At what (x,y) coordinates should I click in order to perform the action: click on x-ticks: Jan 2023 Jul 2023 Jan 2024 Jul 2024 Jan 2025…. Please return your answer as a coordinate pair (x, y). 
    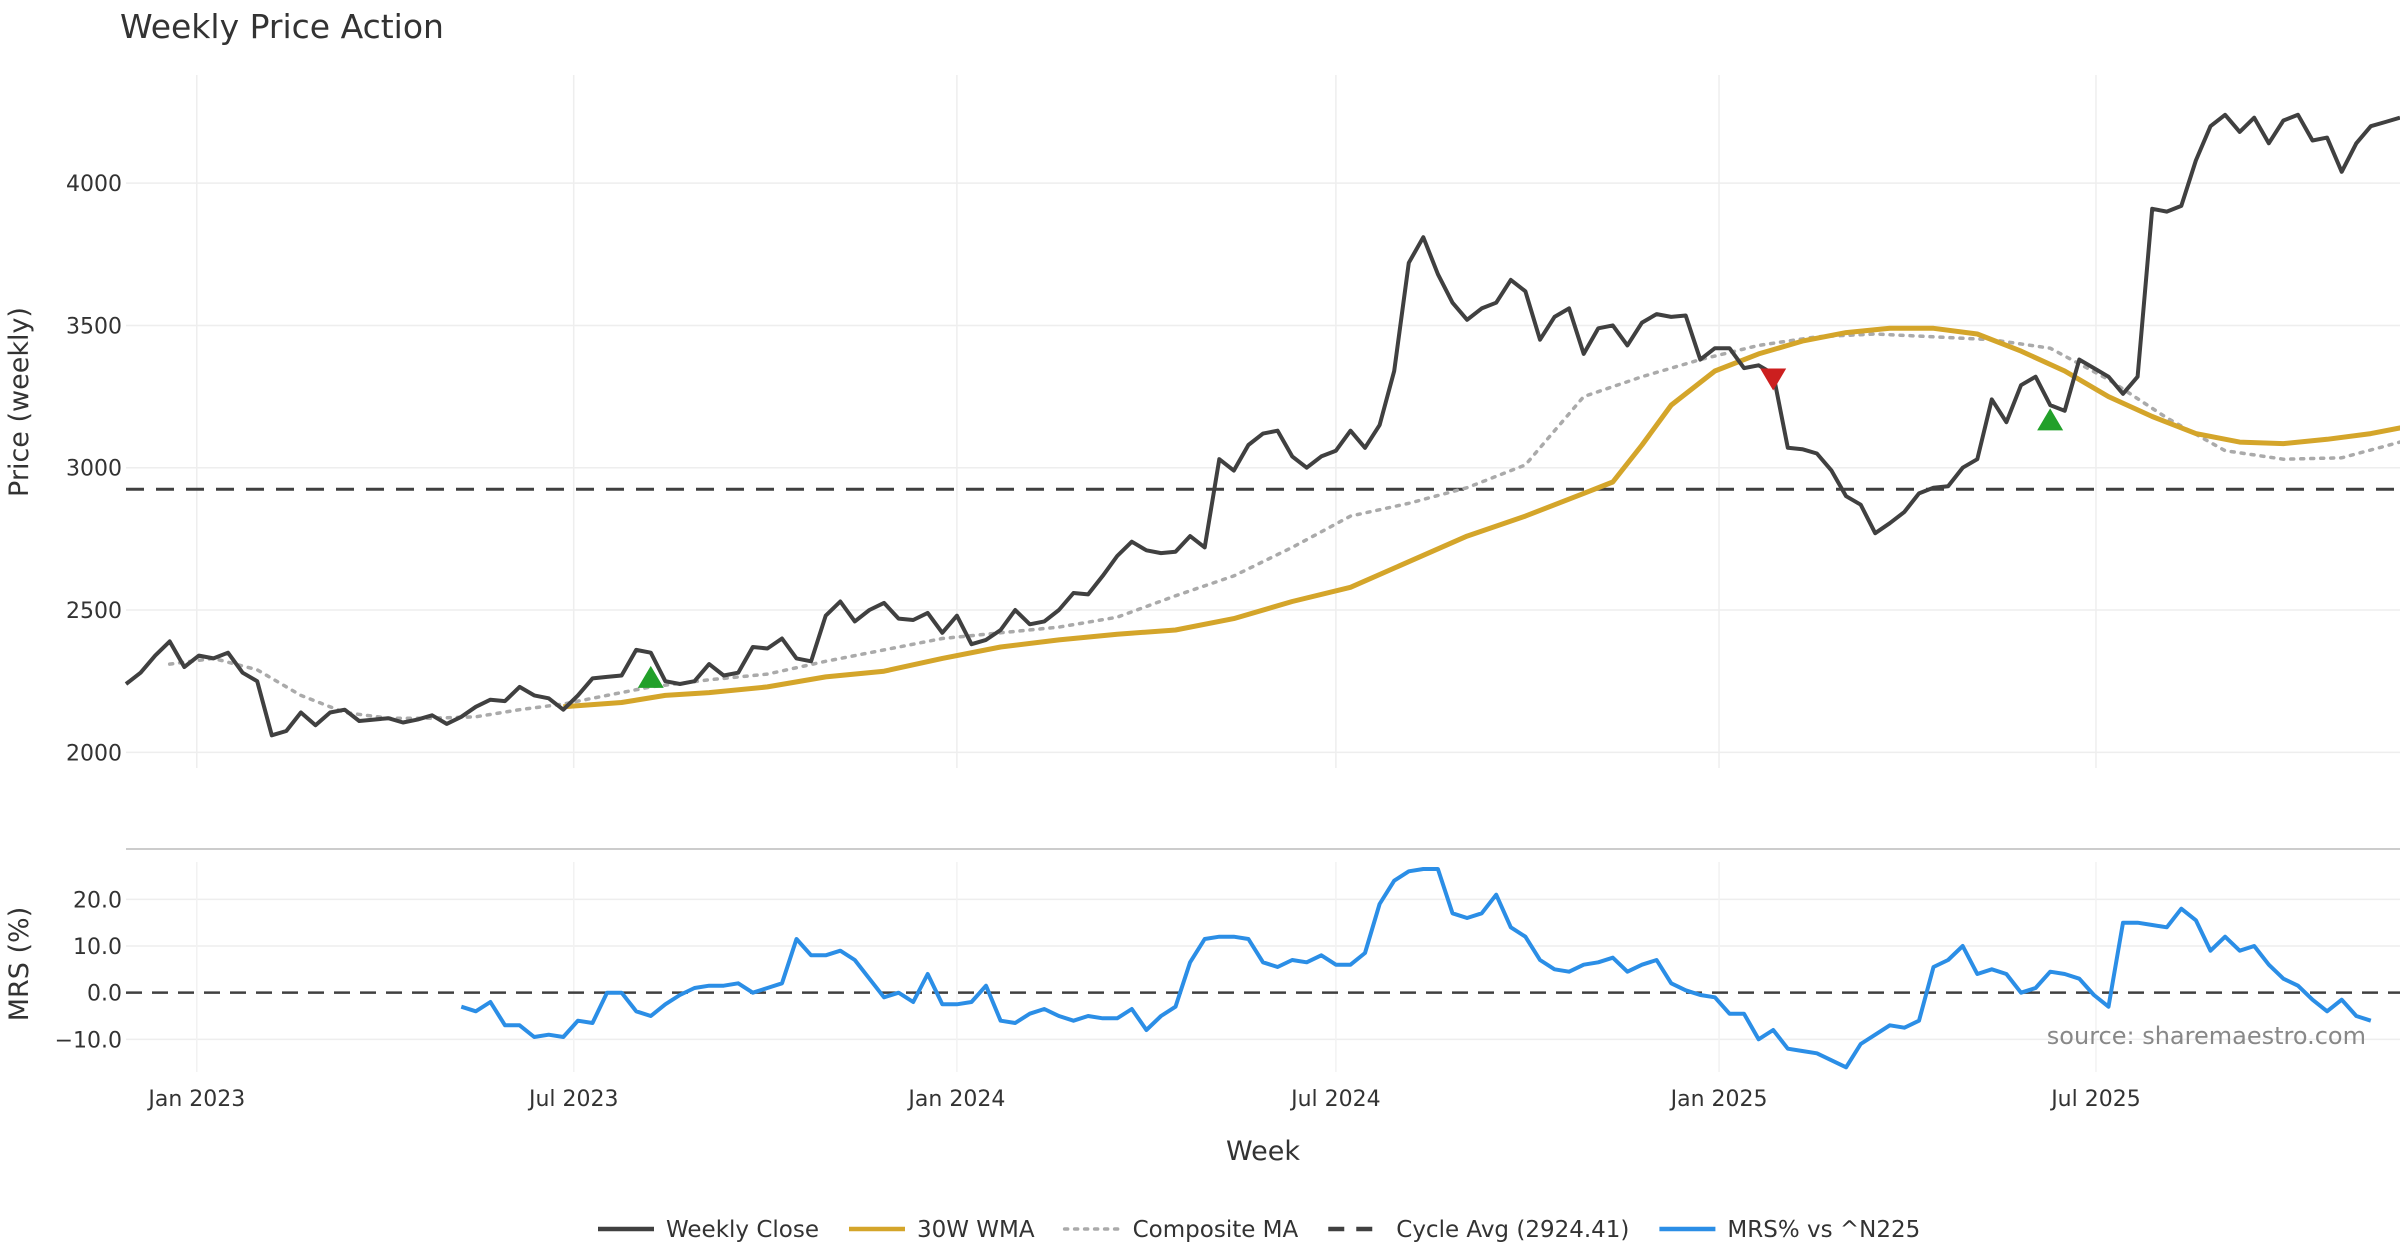
    Looking at the image, I should click on (1143, 1099).